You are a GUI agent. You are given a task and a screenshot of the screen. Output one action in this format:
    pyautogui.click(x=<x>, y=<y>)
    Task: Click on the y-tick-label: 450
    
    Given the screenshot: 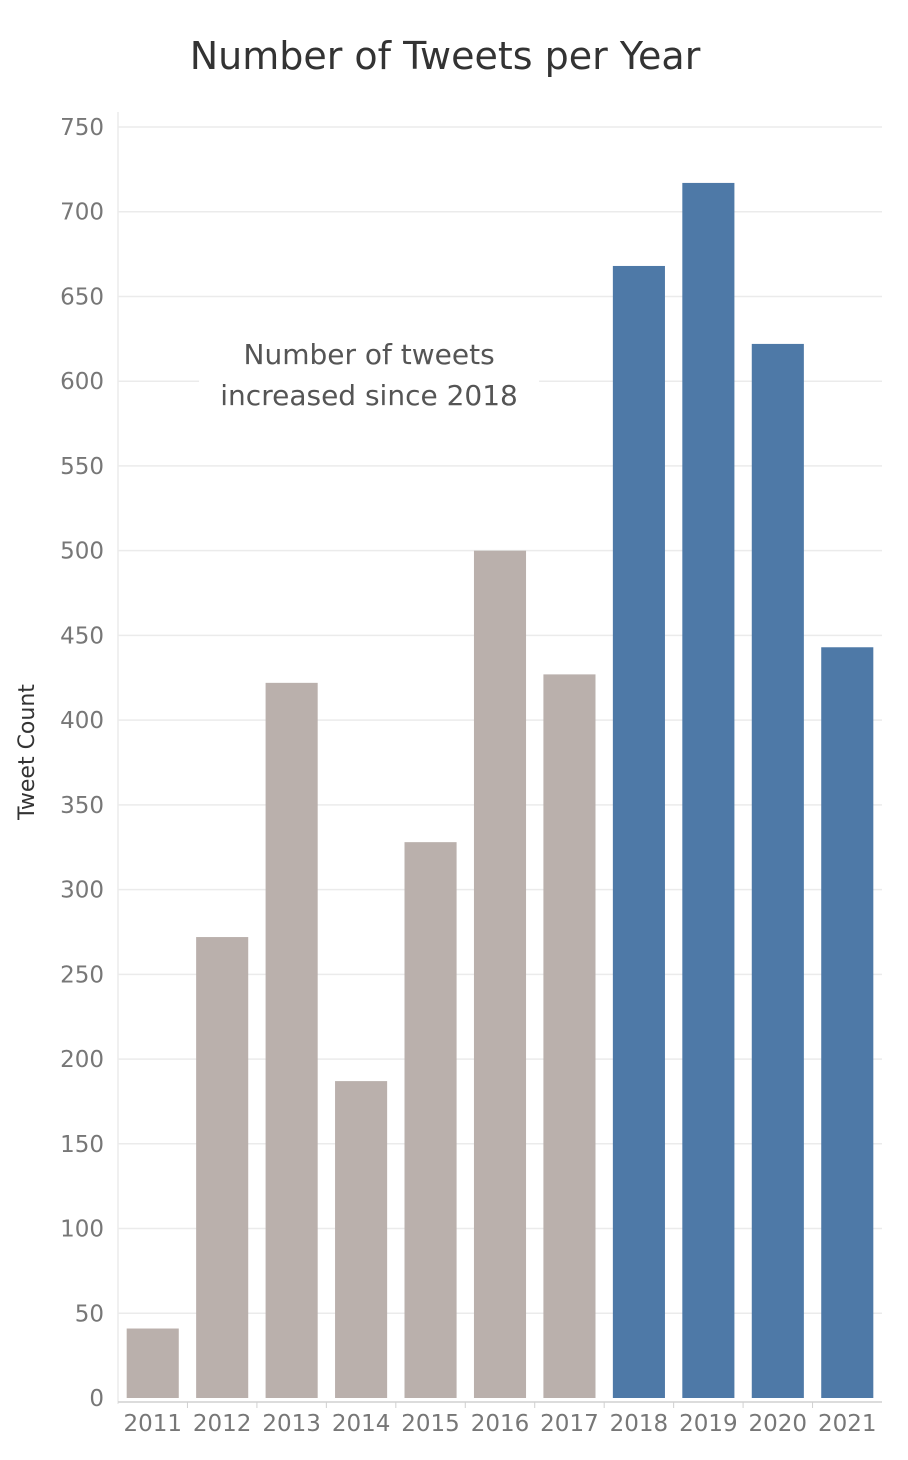 What is the action you would take?
    pyautogui.click(x=82, y=636)
    